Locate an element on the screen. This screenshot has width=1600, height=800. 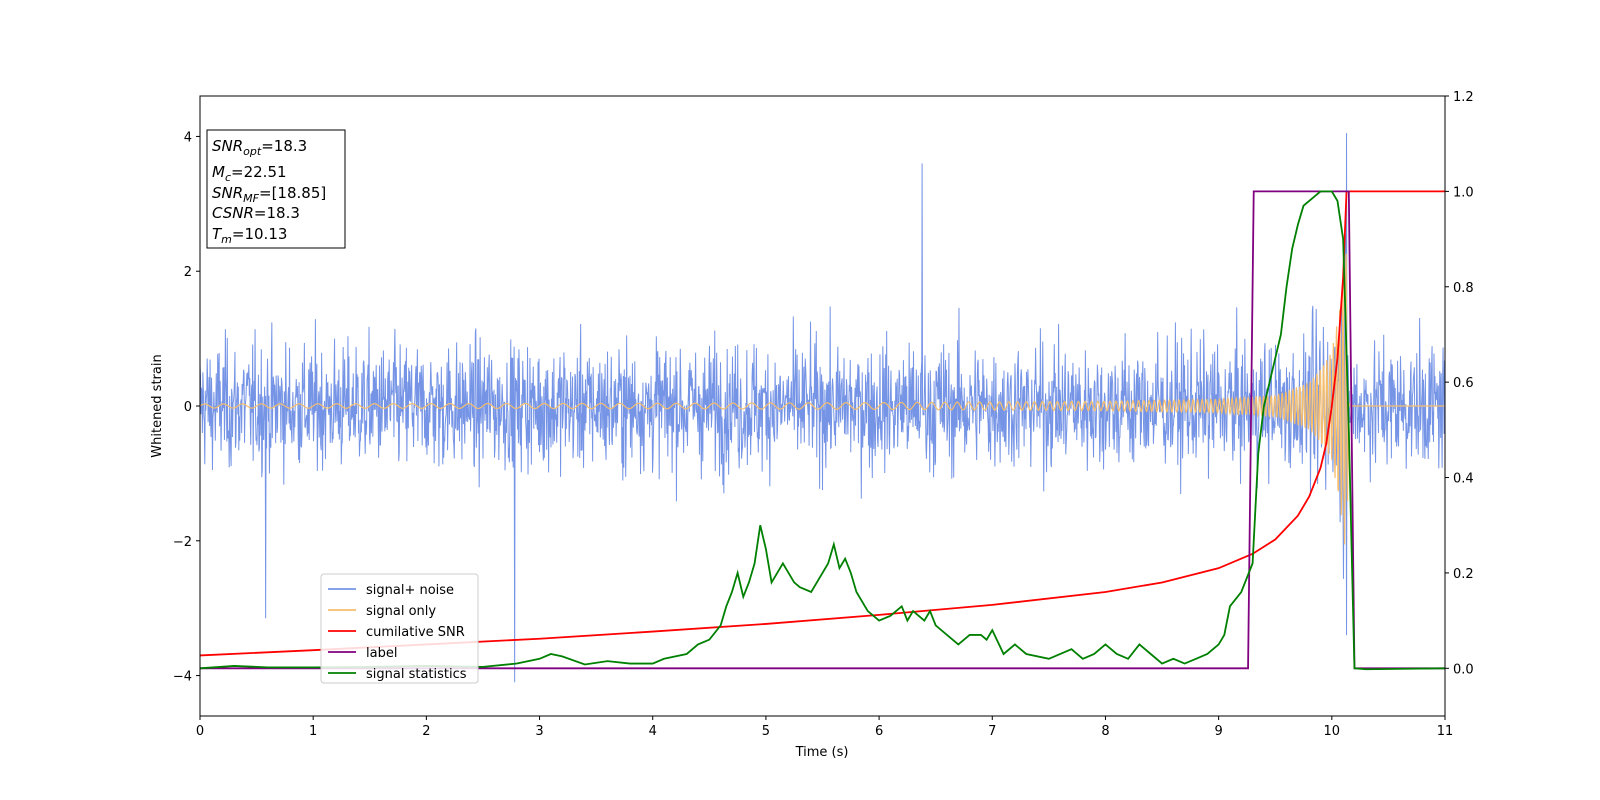
x-tick-label: 3 is located at coordinates (539, 731).